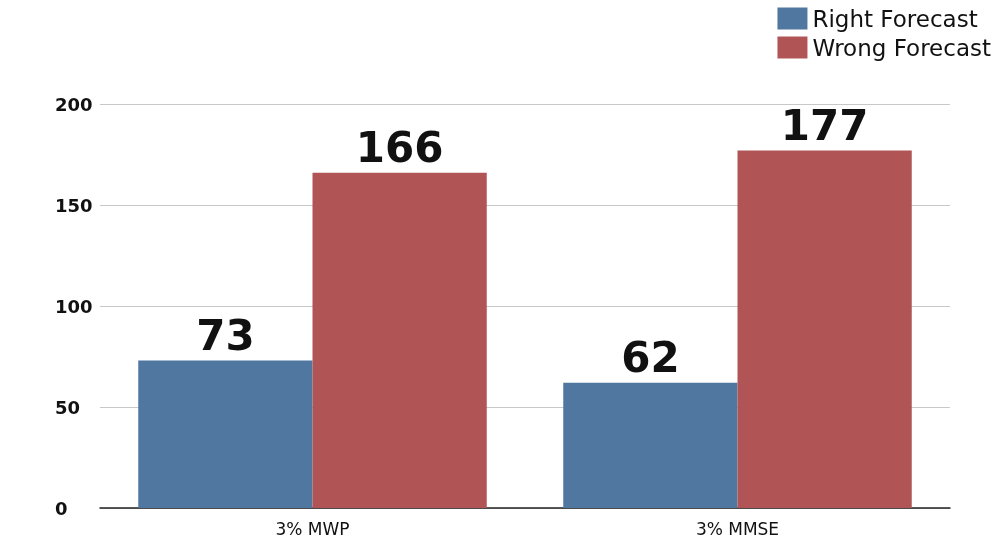 This screenshot has height=559, width=1002. What do you see at coordinates (312, 528) in the screenshot?
I see `x-tick-label: 3% MWP` at bounding box center [312, 528].